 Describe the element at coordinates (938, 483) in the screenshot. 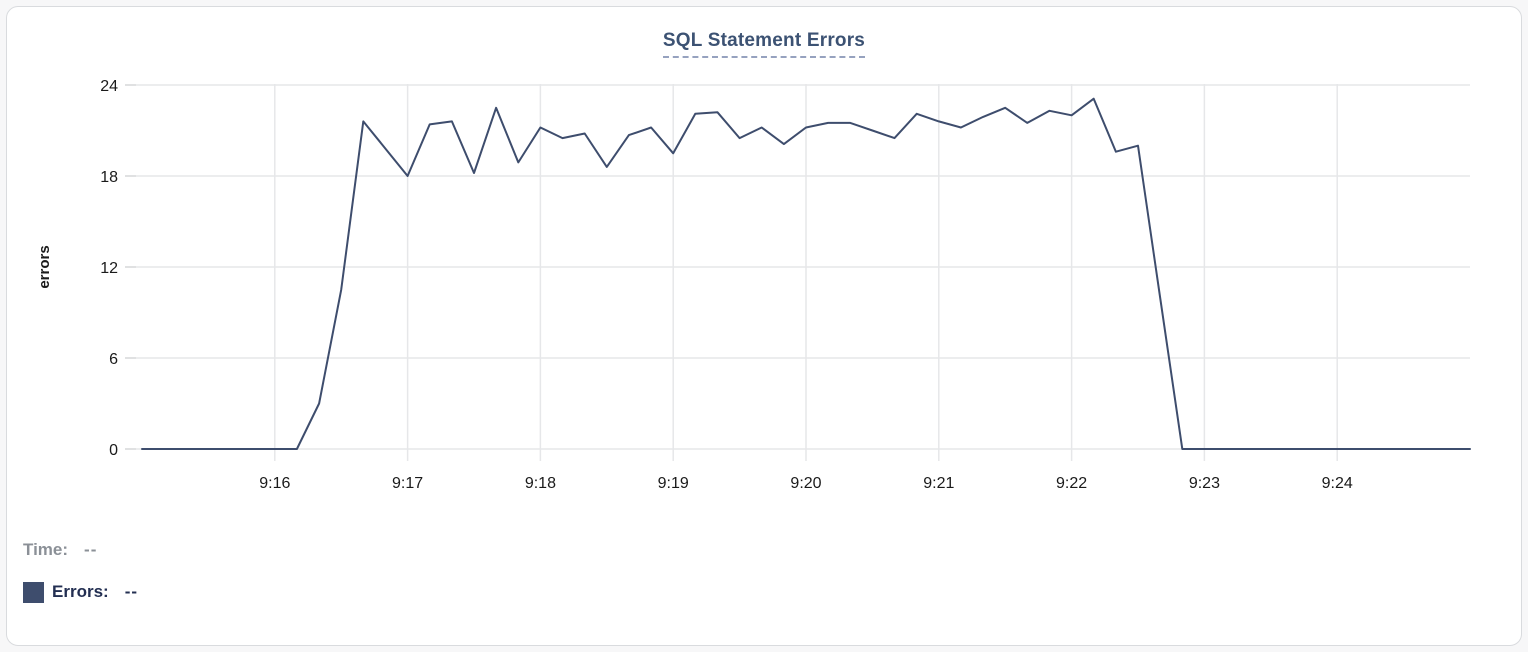

I see `x-tick-label: 9:21` at that location.